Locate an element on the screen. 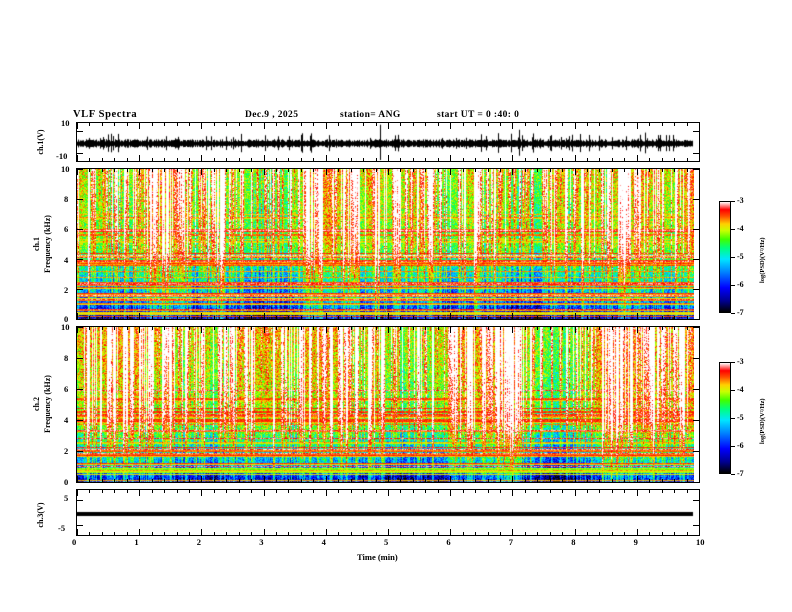  ch1-ytick-bottom: -10 is located at coordinates (62, 156).